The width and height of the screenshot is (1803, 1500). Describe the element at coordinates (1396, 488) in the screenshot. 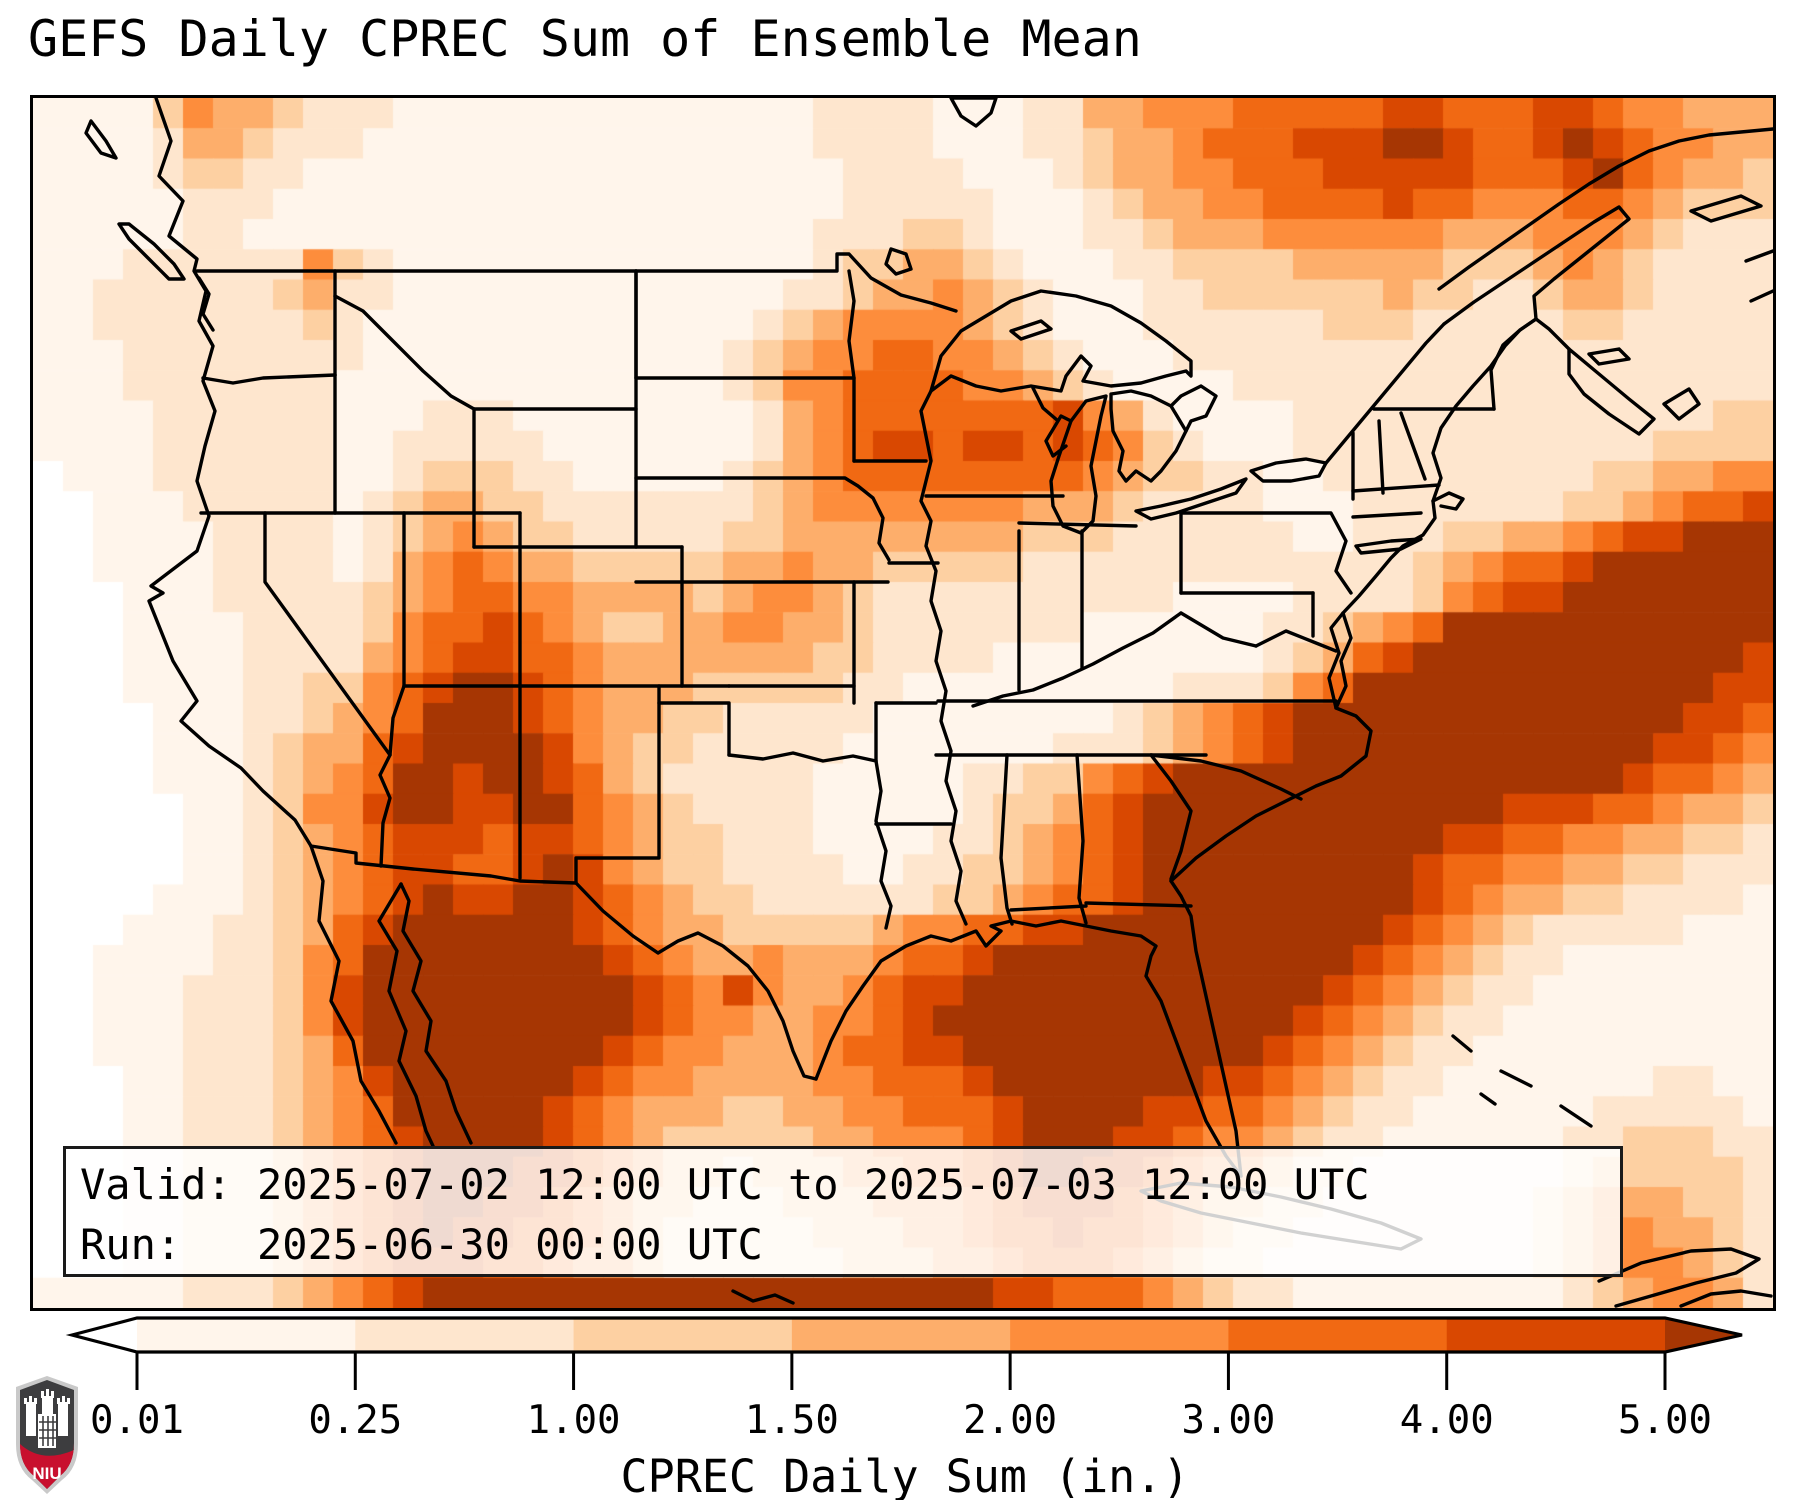

I see `ma-north-border` at that location.